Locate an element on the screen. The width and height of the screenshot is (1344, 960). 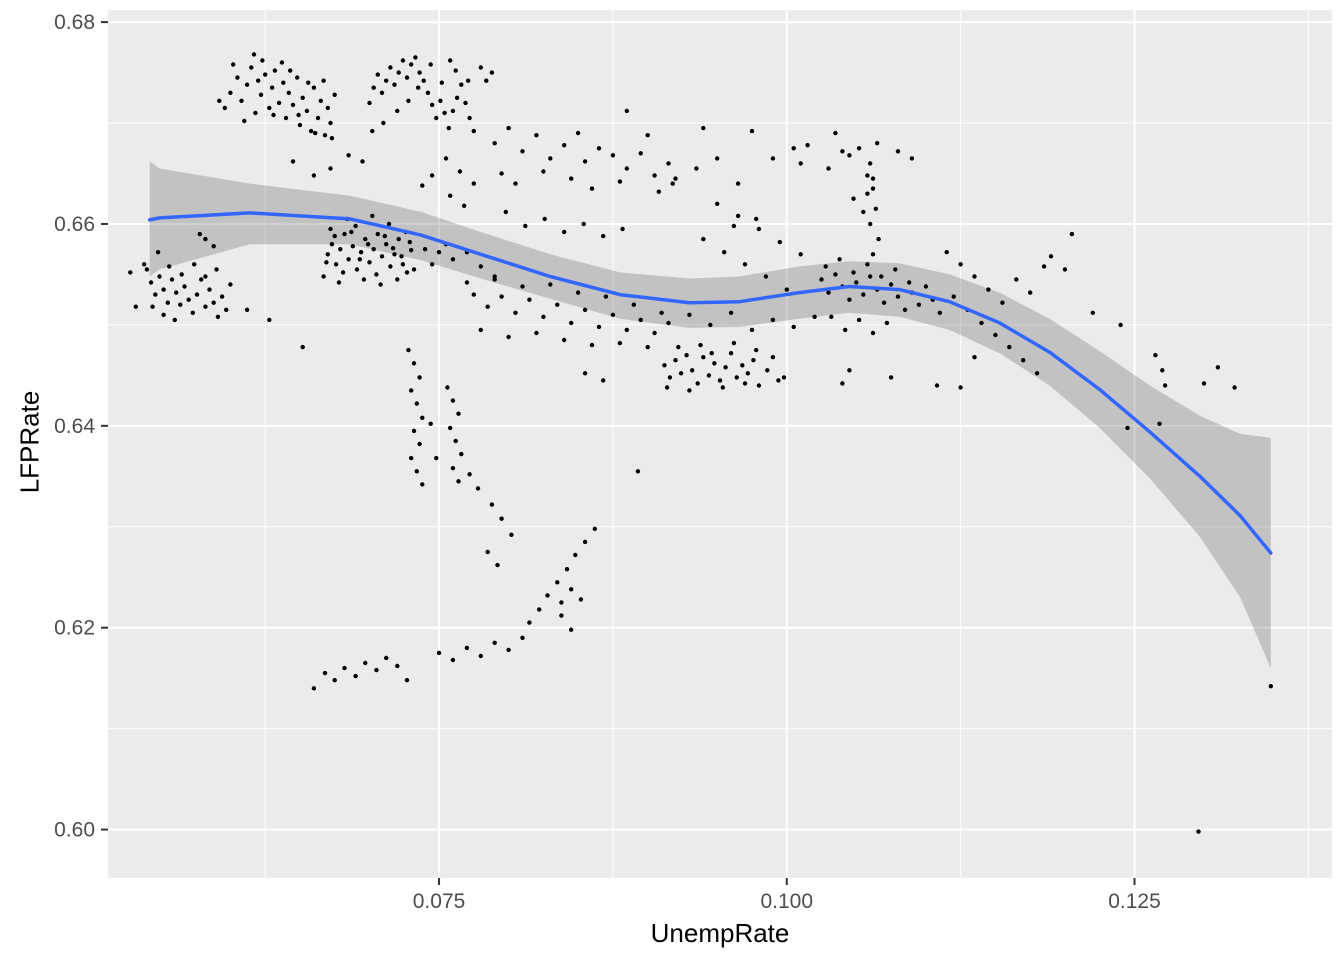
y-tick-label: 0.68 is located at coordinates (74, 22).